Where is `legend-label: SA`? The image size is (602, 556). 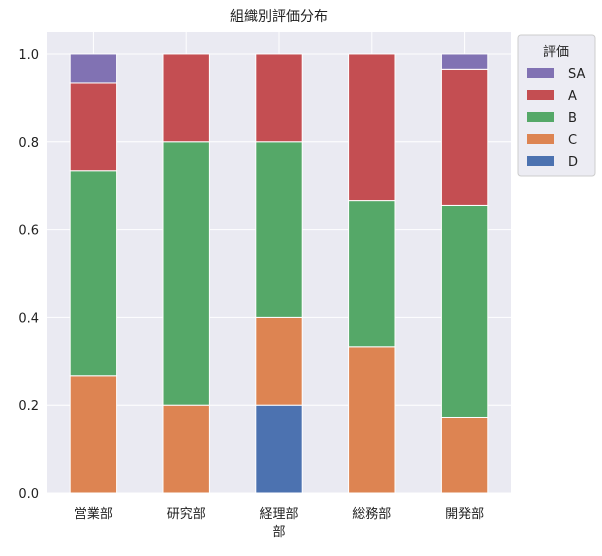 legend-label: SA is located at coordinates (576, 74).